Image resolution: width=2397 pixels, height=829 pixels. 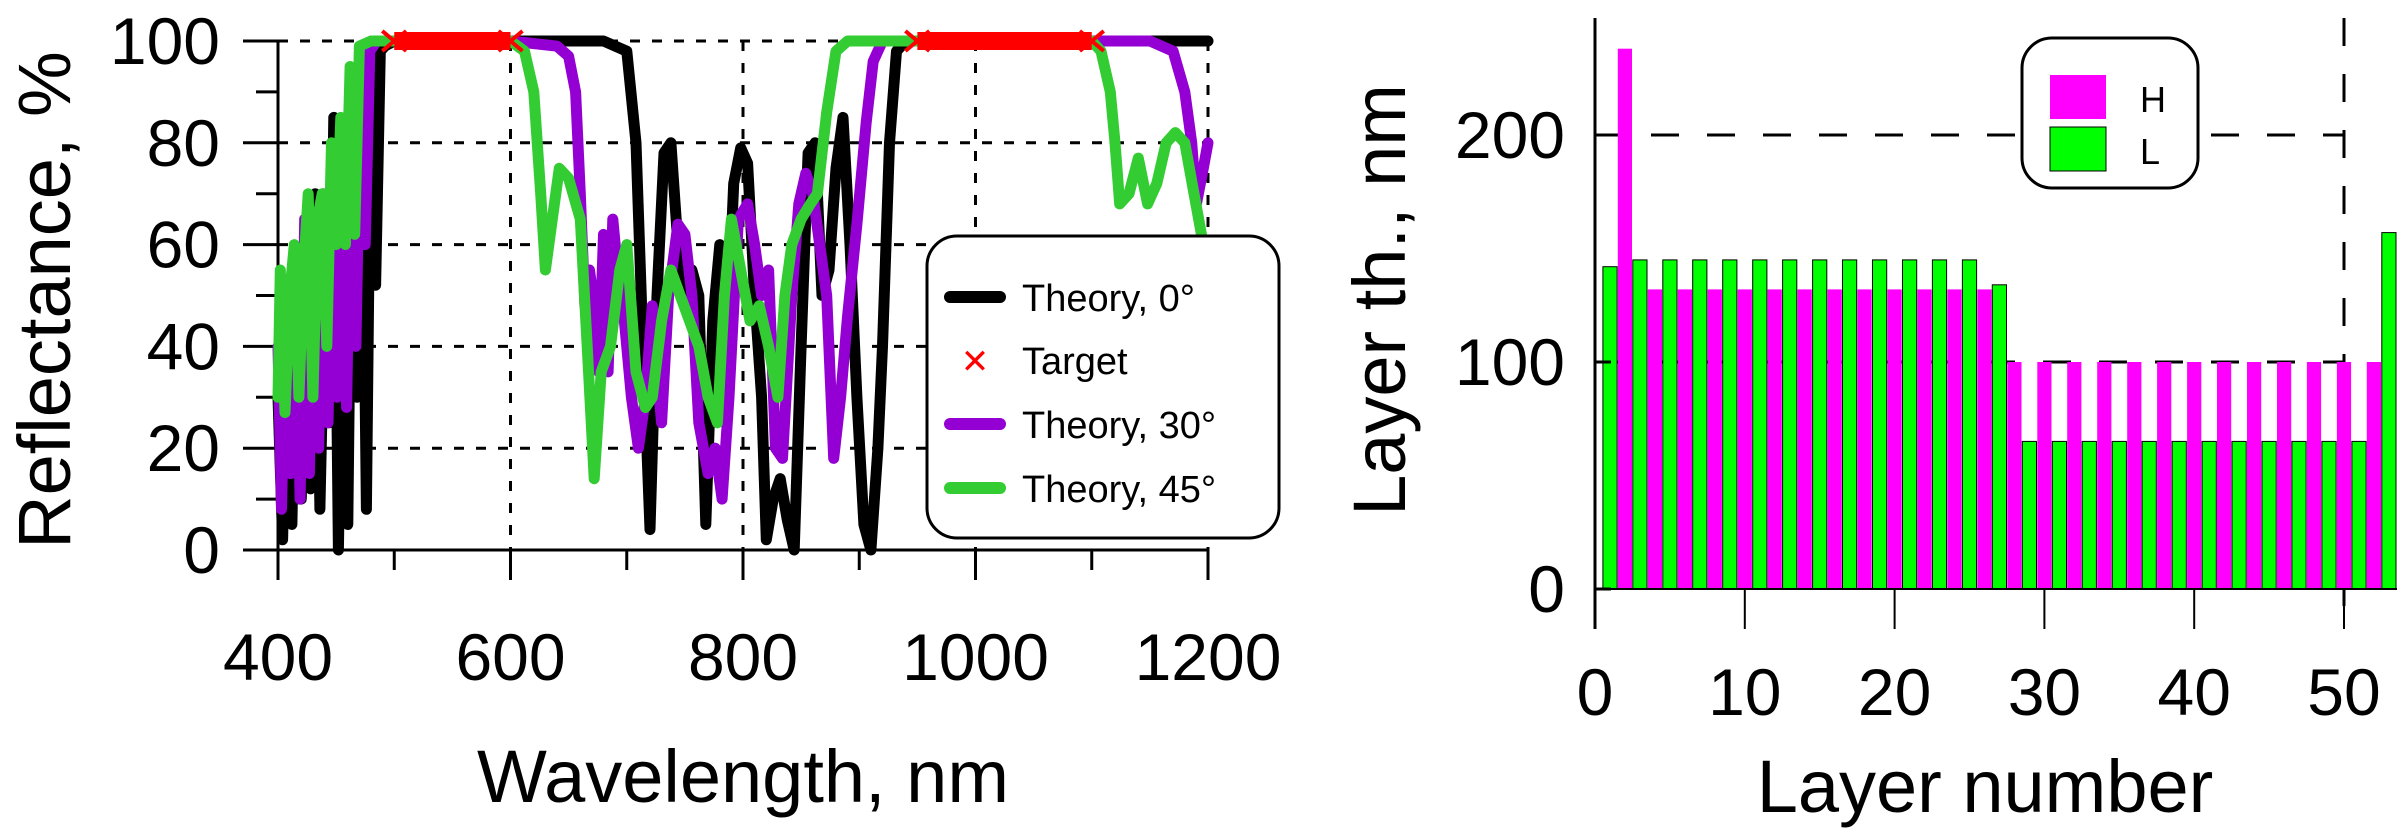 I want to click on x-tick-label: 40, so click(x=2193, y=692).